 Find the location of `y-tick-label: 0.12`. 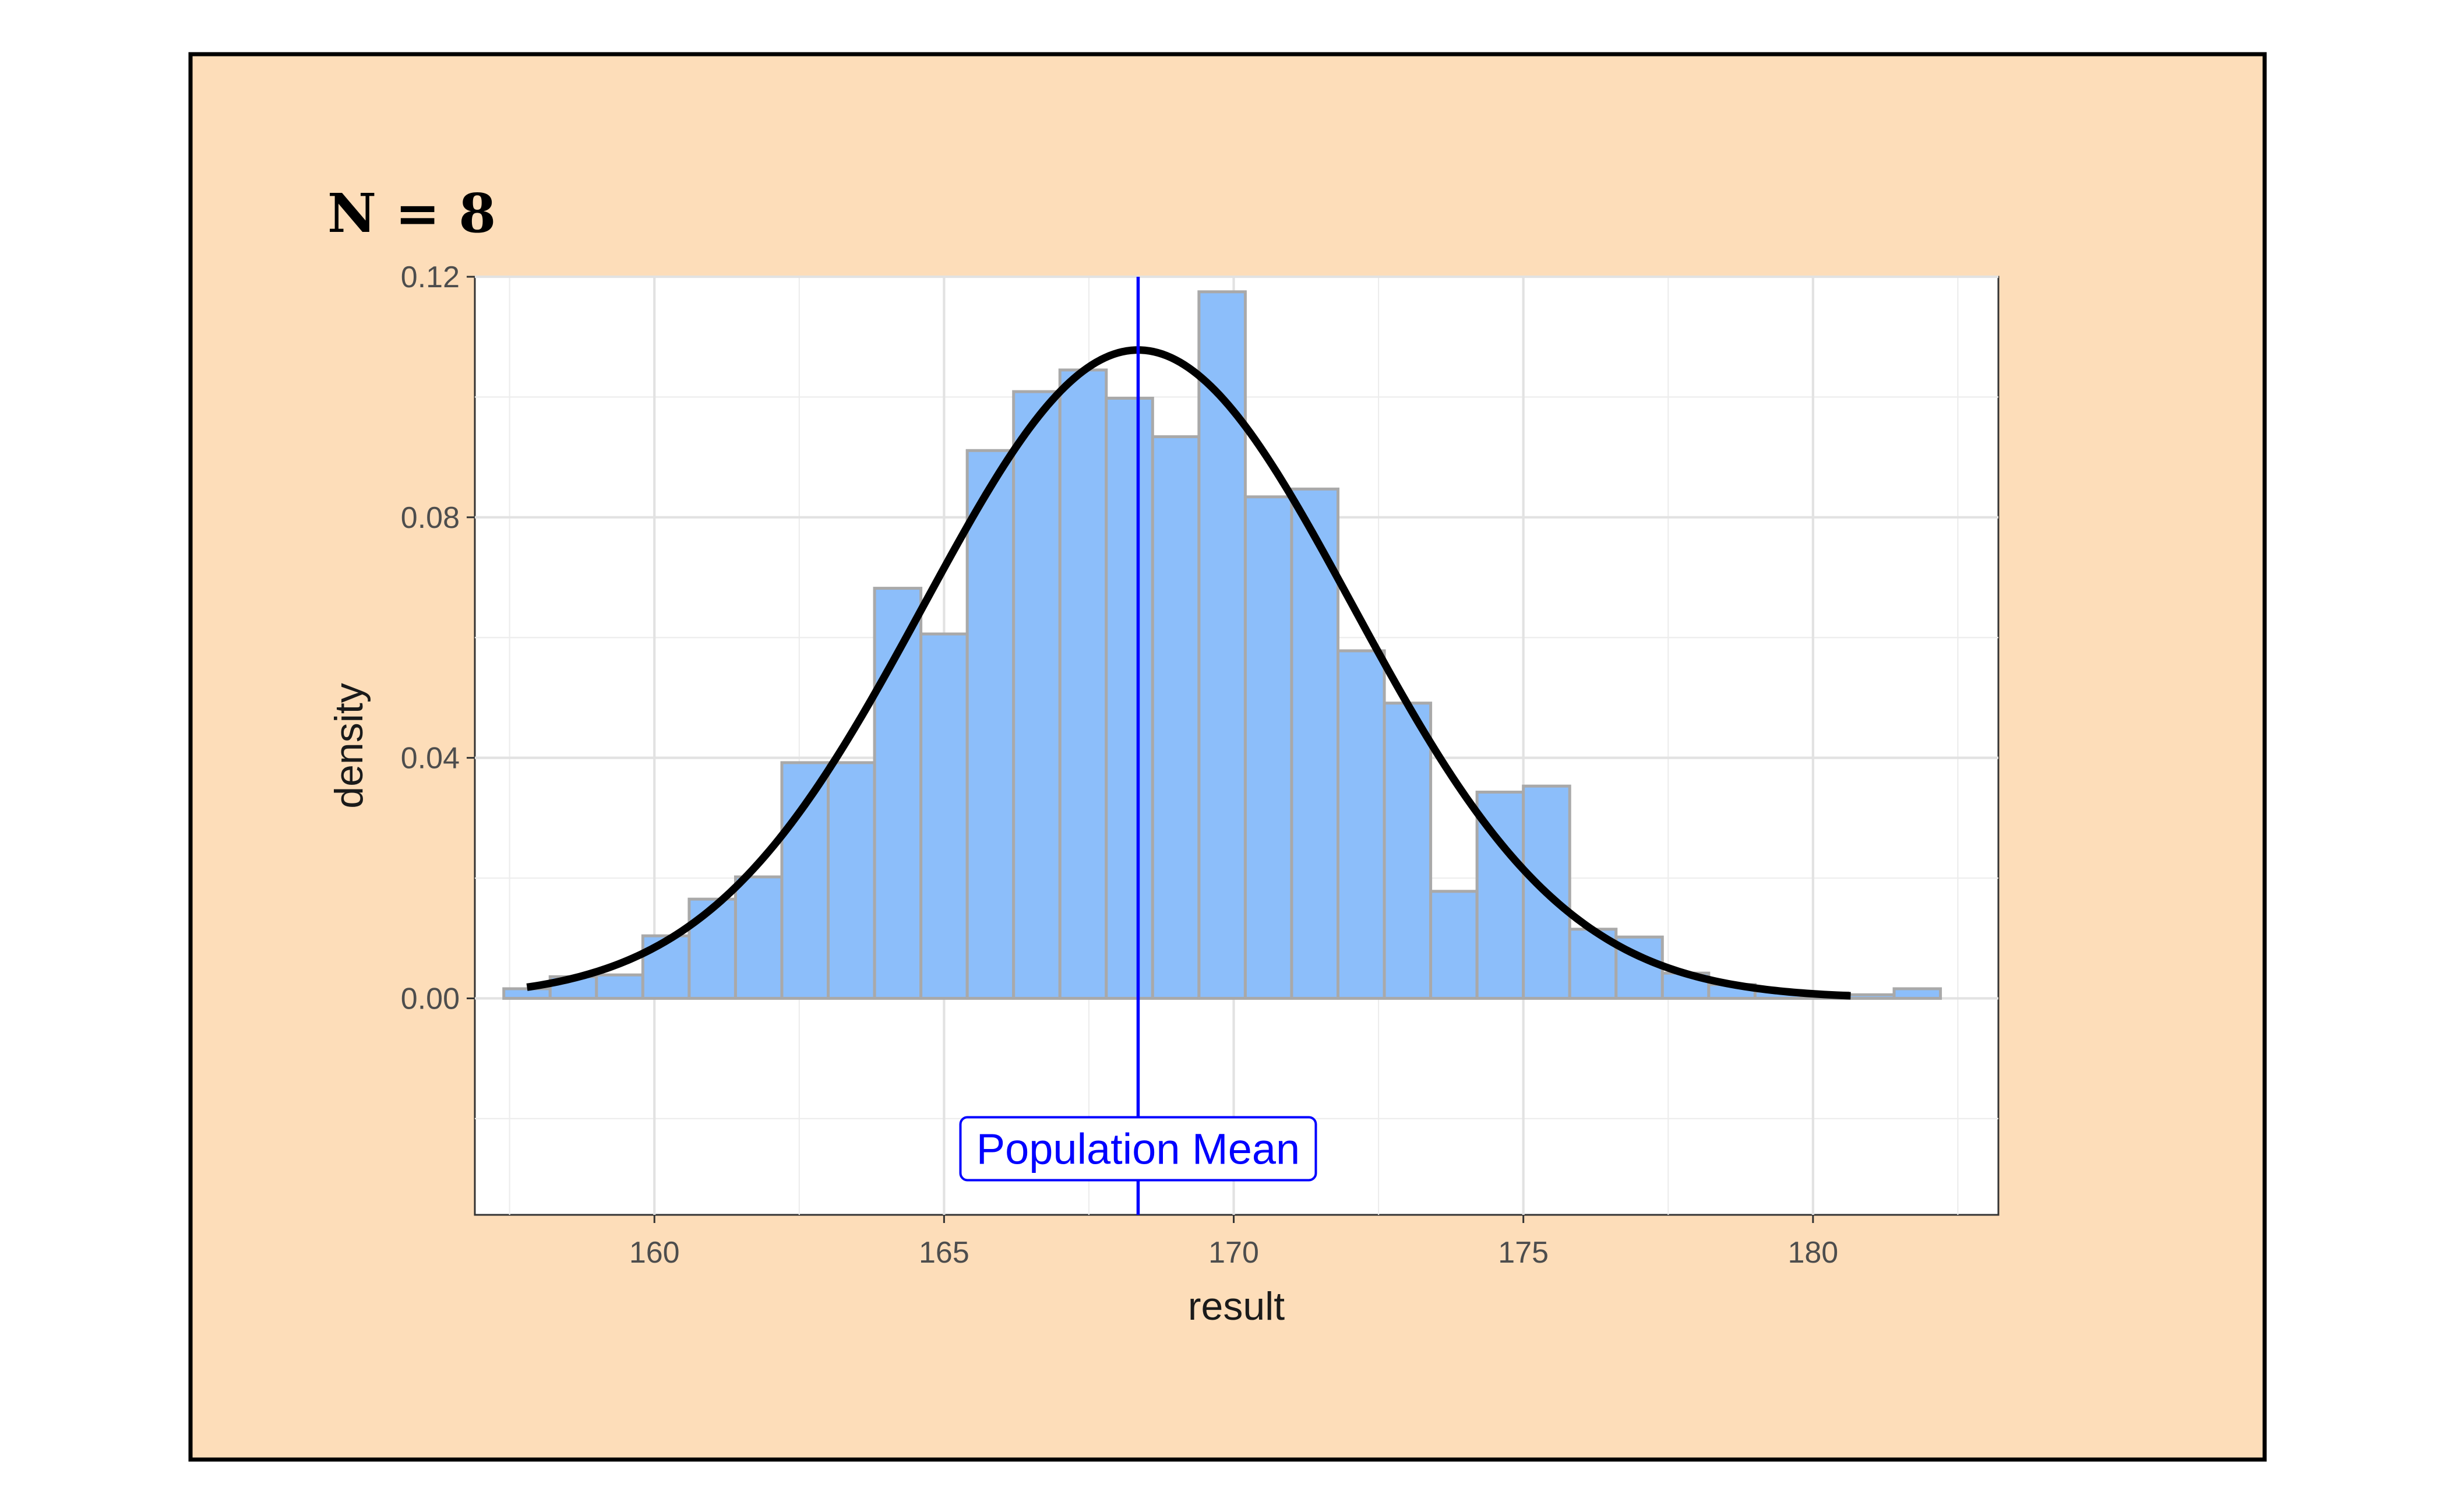

y-tick-label: 0.12 is located at coordinates (430, 277).